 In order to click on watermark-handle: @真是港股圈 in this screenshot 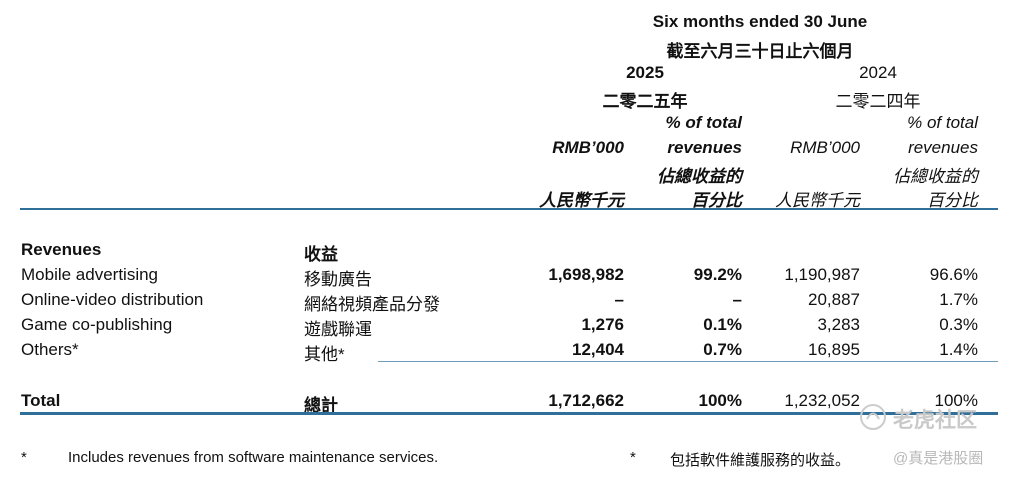, I will do `click(938, 458)`.